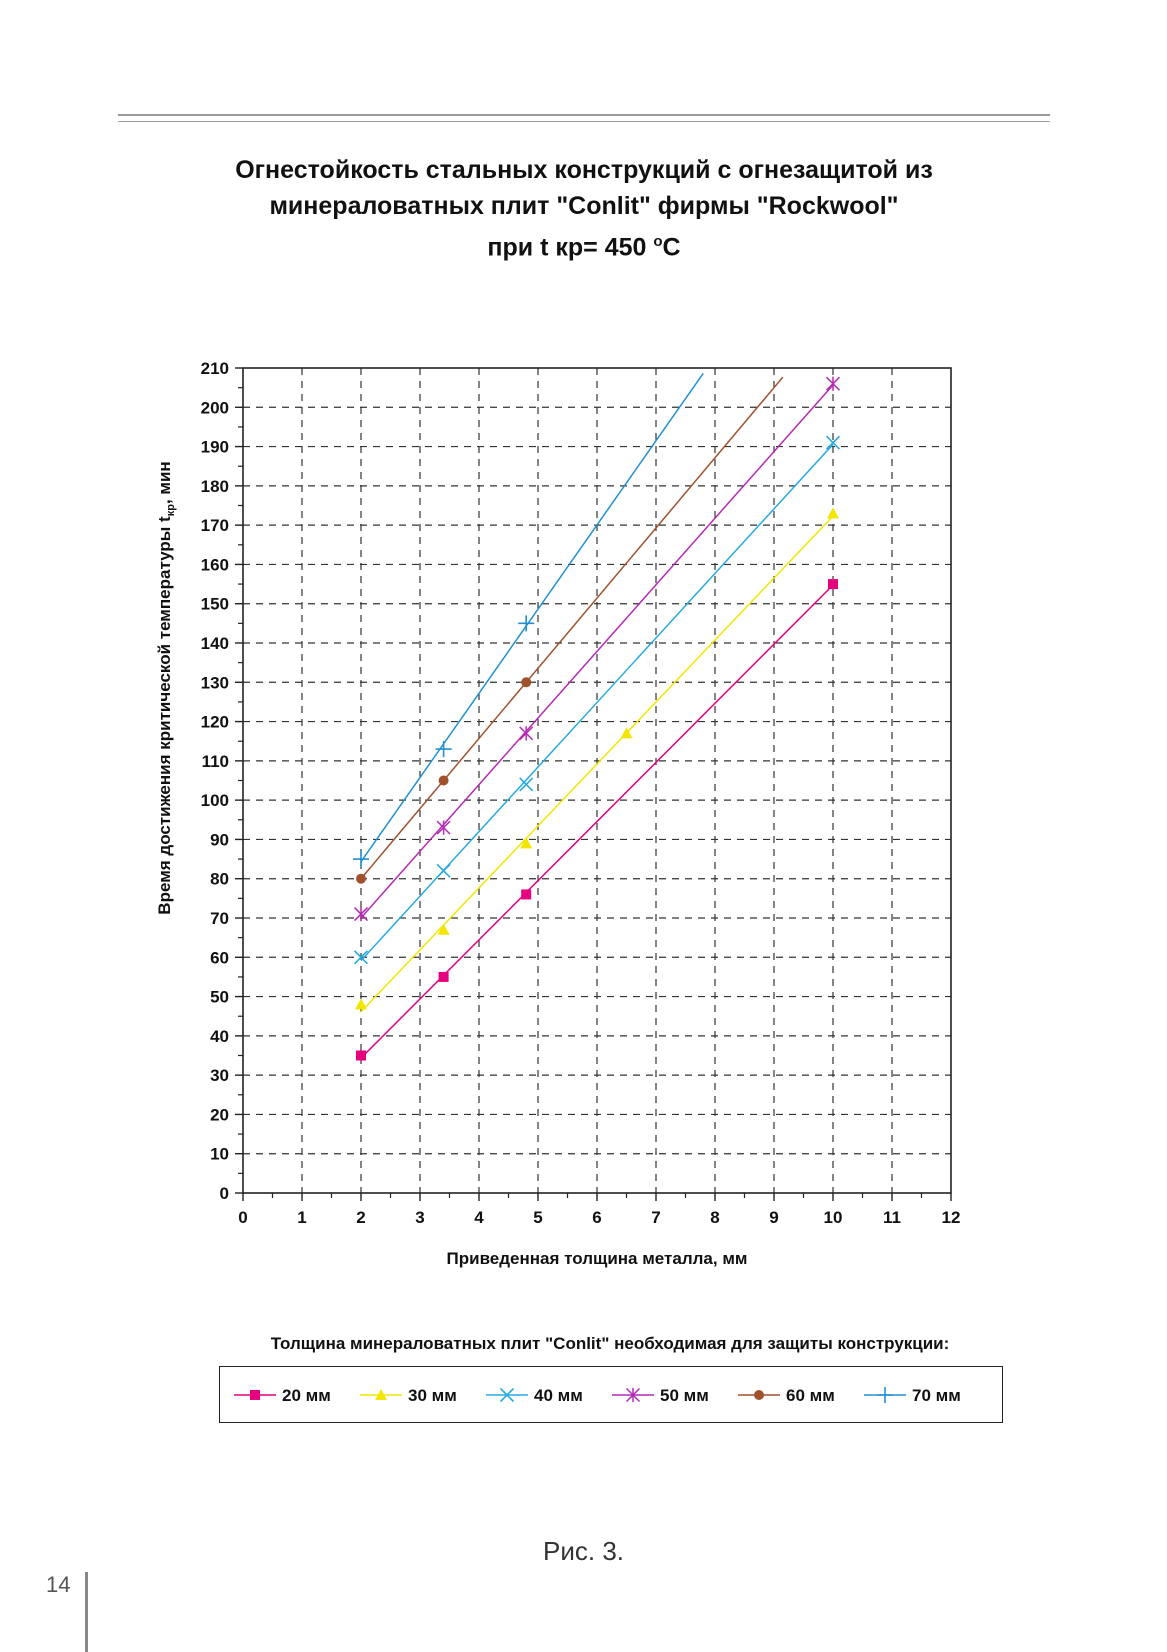 The image size is (1167, 1652). I want to click on legend-label: 40 мм, so click(558, 1395).